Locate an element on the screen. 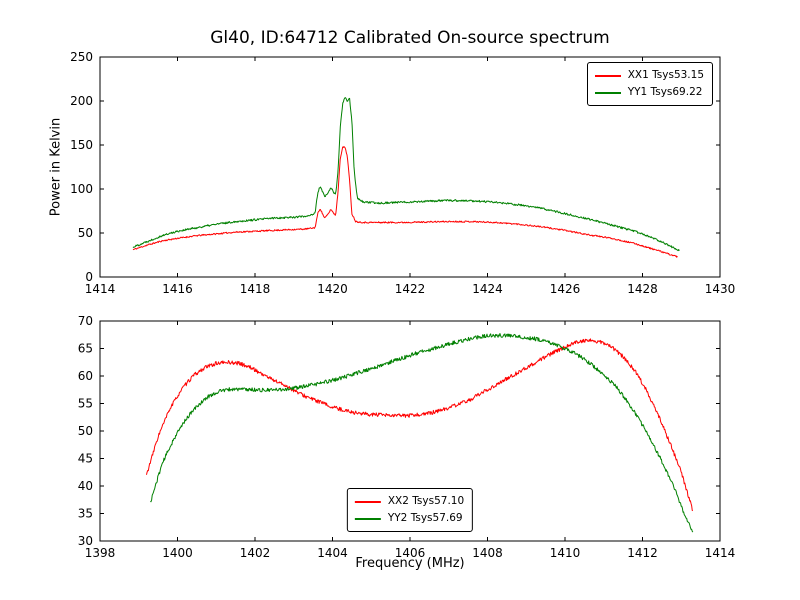 Image resolution: width=800 pixels, height=600 pixels. x-tick-label: 1412 is located at coordinates (642, 553).